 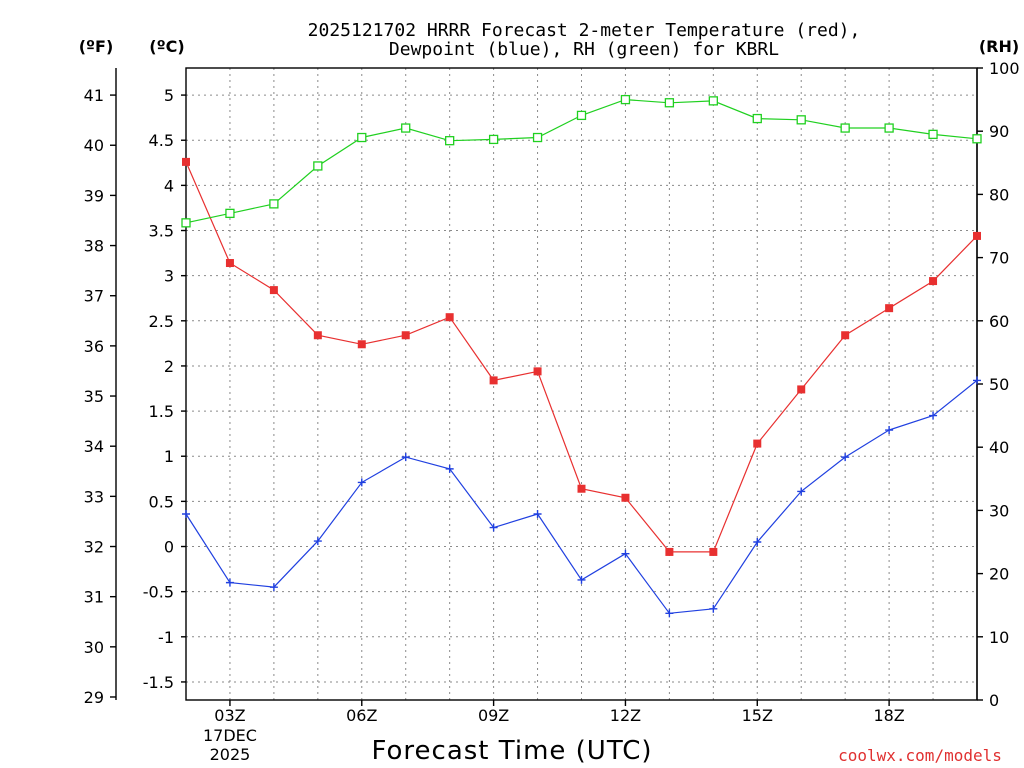 I want to click on x-tick-label: 03Z, so click(x=229, y=715).